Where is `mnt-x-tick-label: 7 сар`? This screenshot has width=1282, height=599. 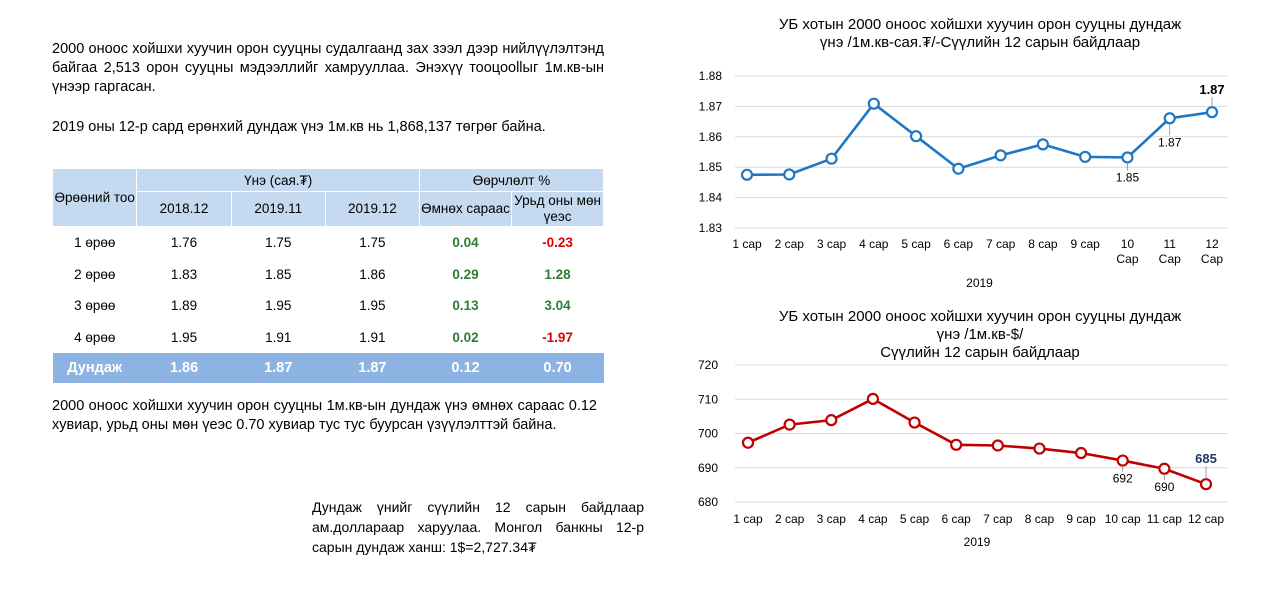
mnt-x-tick-label: 7 сар is located at coordinates (1001, 244).